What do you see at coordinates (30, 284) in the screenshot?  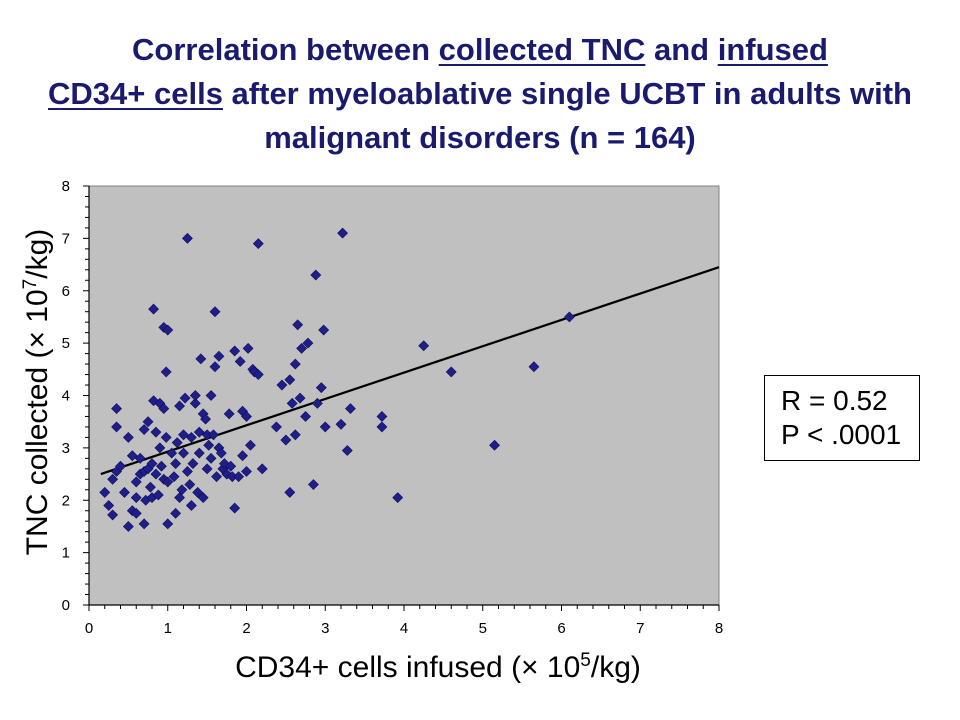 I see `y-axis-label-sup: 7` at bounding box center [30, 284].